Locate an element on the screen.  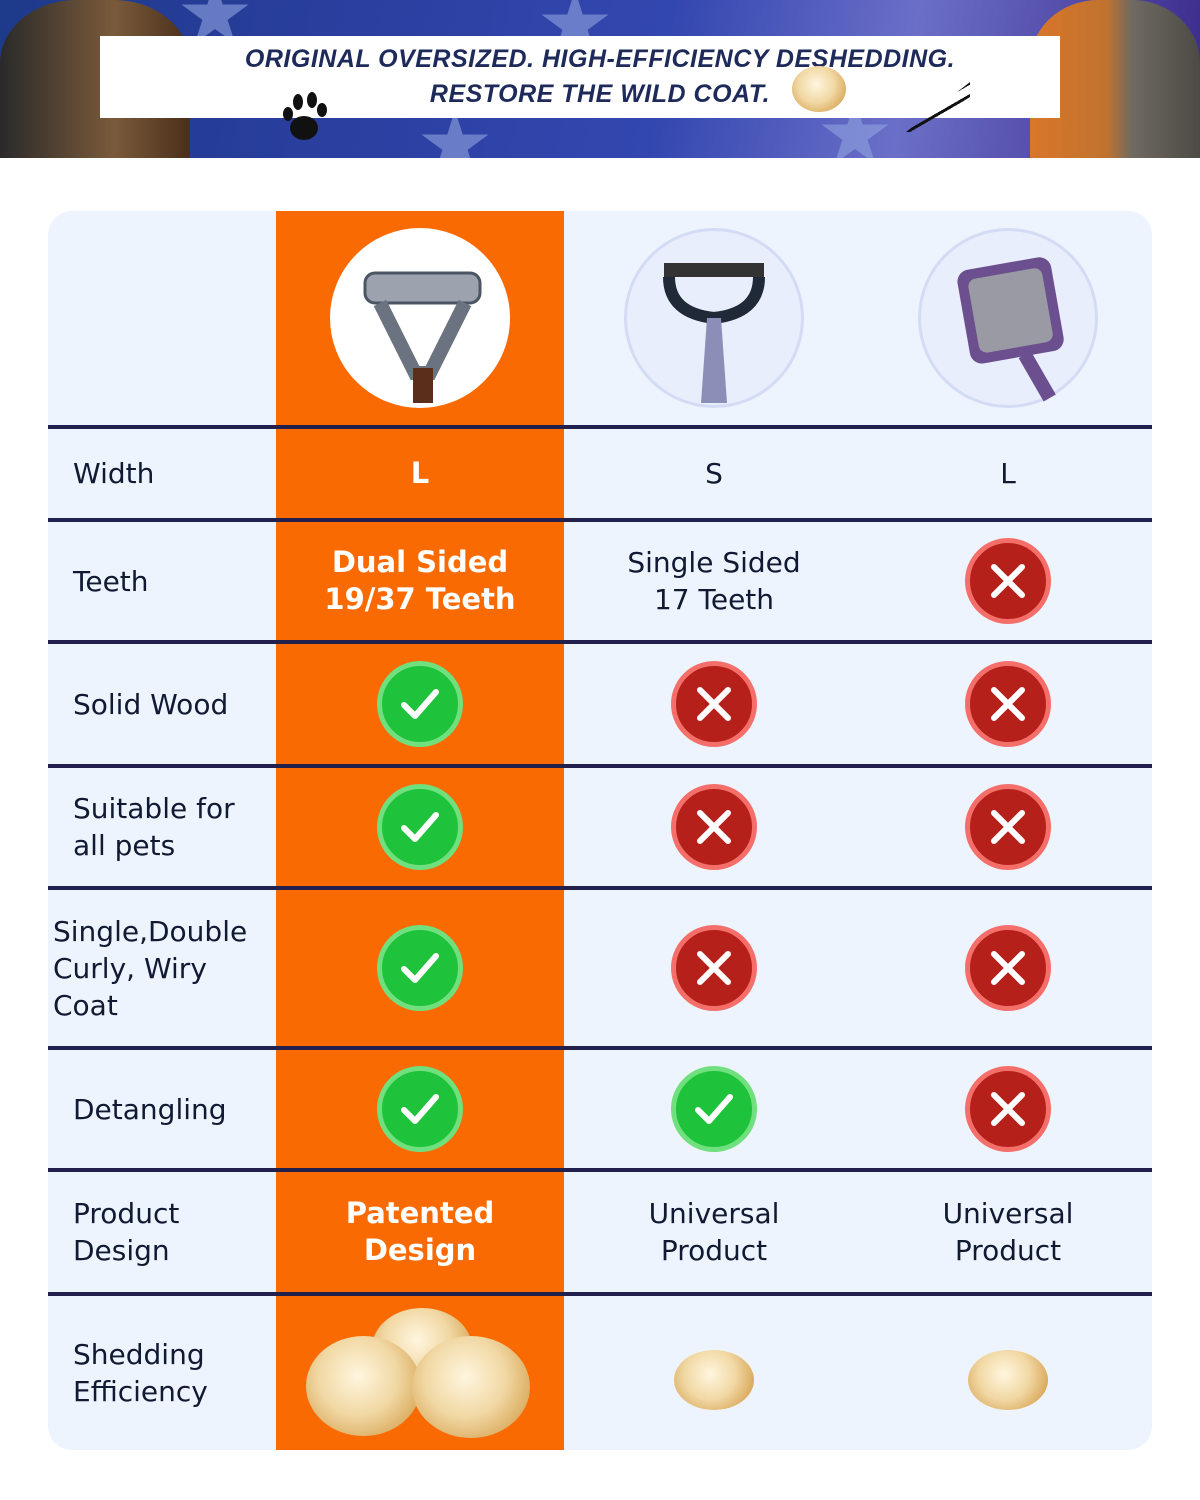
row-label: Suitable for all pets is located at coordinates (154, 827).